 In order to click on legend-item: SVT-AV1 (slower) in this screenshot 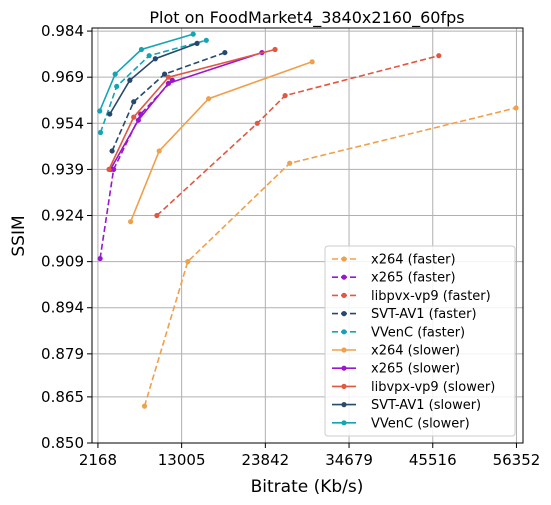, I will do `click(406, 405)`.